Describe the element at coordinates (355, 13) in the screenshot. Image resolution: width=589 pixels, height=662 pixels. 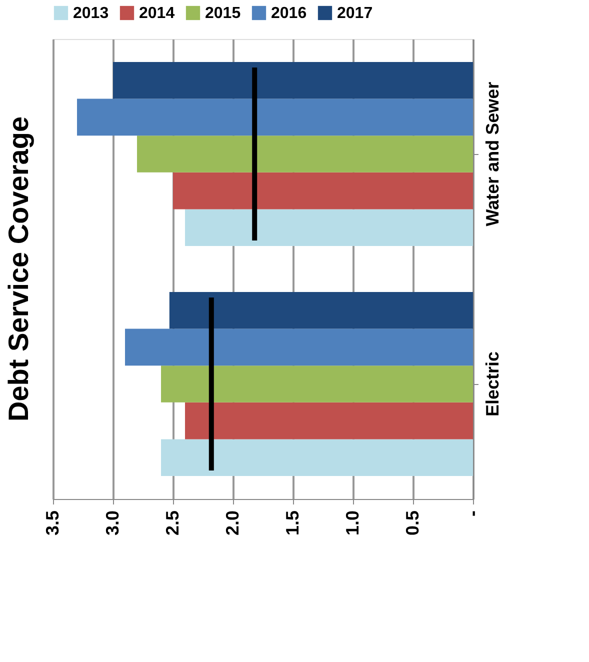
I see `legend-label: 2017` at that location.